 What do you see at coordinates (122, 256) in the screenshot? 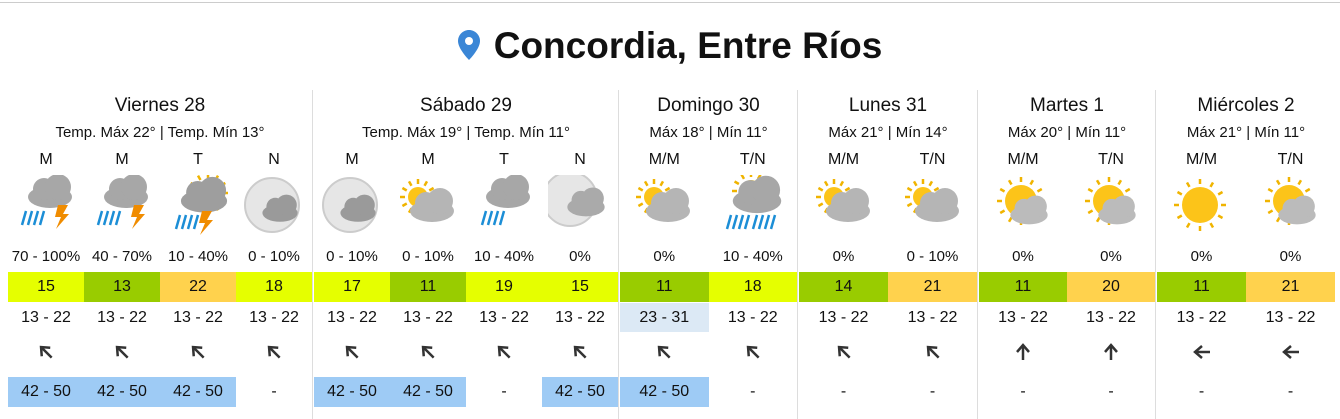
I see `probability: 40 - 70%` at bounding box center [122, 256].